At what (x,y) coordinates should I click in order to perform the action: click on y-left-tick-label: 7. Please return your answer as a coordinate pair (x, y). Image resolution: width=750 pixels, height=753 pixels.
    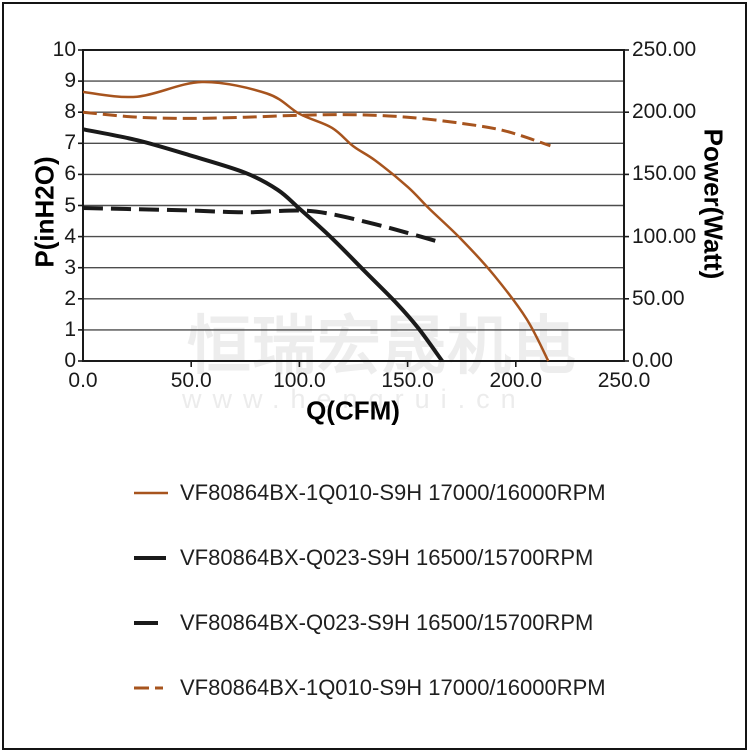
    Looking at the image, I should click on (70, 143).